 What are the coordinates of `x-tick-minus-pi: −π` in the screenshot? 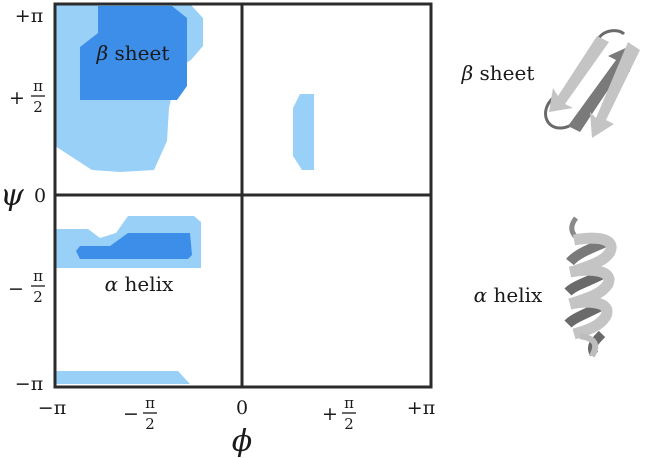 It's located at (52, 408).